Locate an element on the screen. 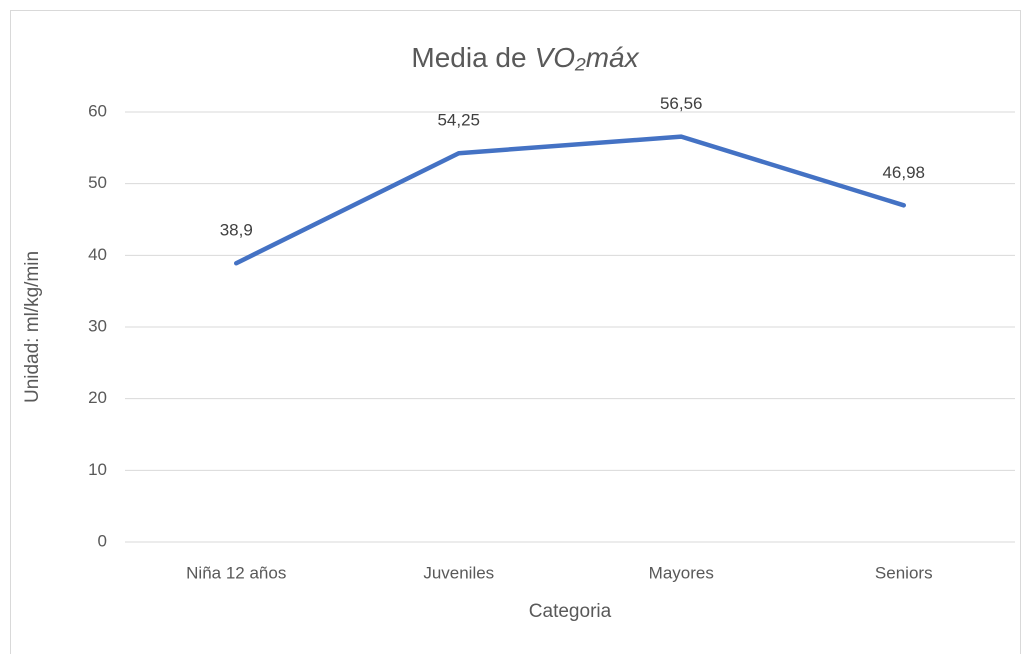 The image size is (1030, 654). title-part: VO₂máx is located at coordinates (587, 57).